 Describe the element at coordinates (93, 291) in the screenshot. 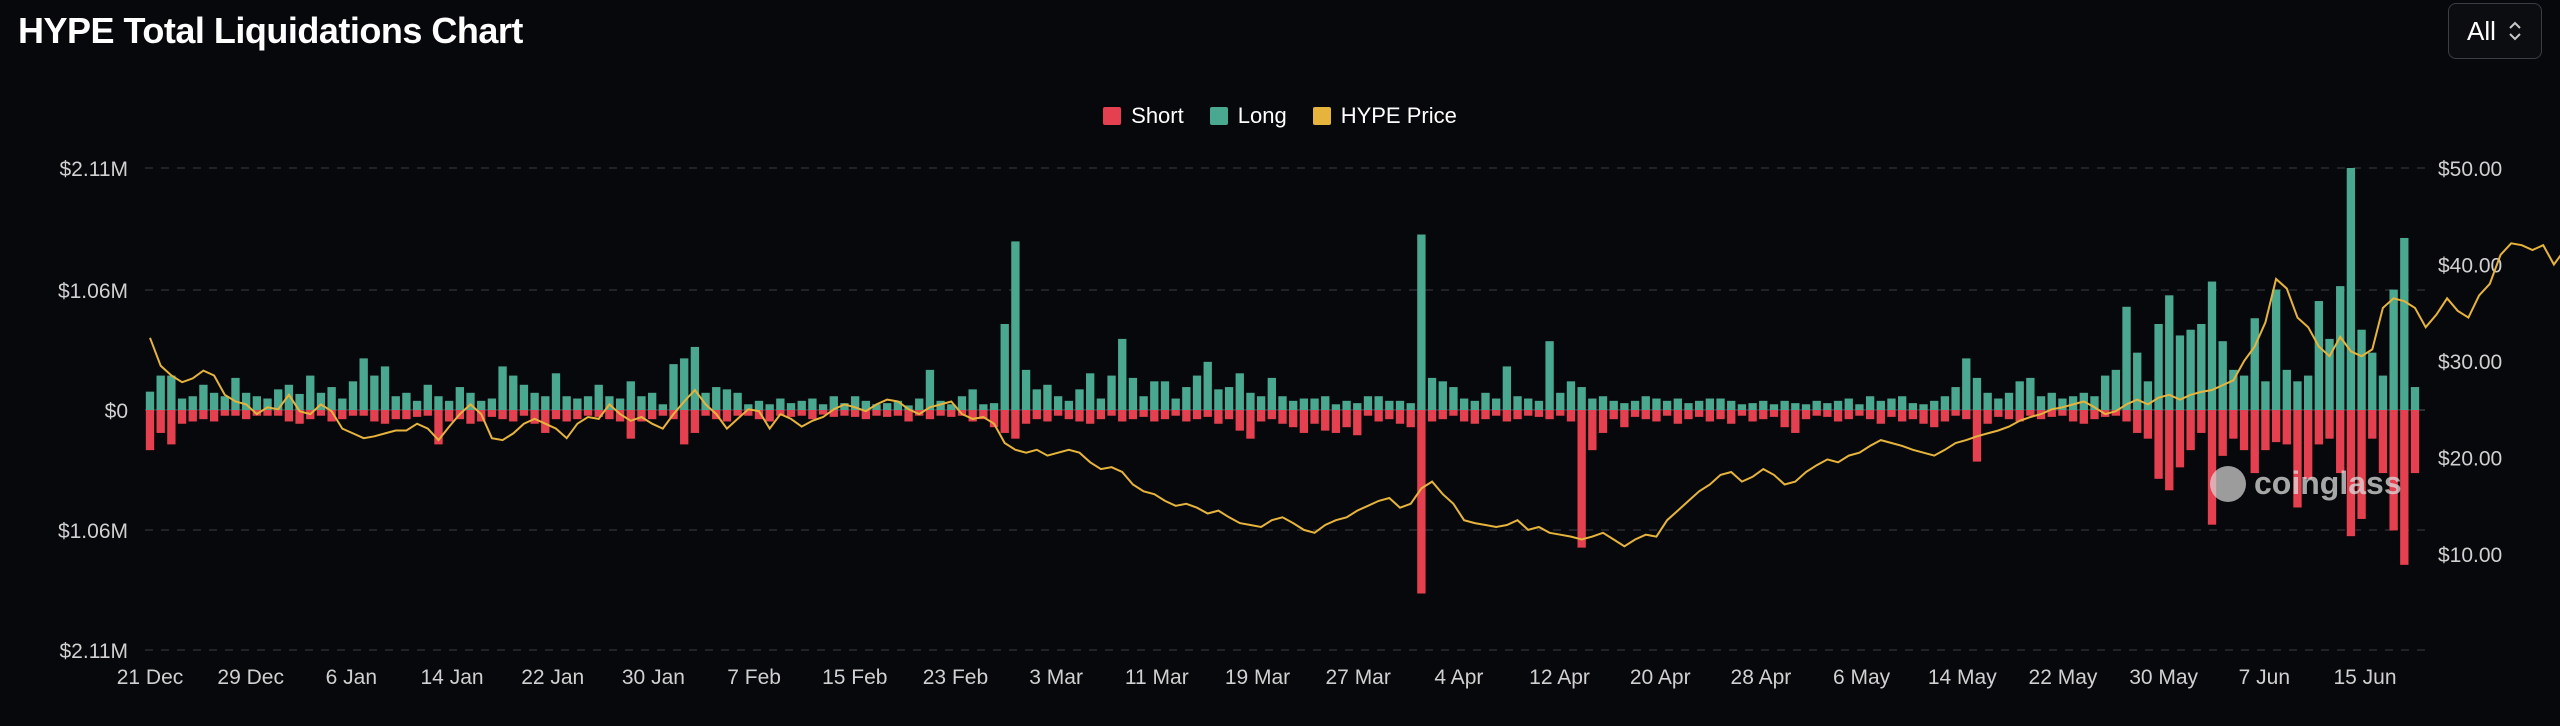

I see `y-left-tick-label: $1.06M` at that location.